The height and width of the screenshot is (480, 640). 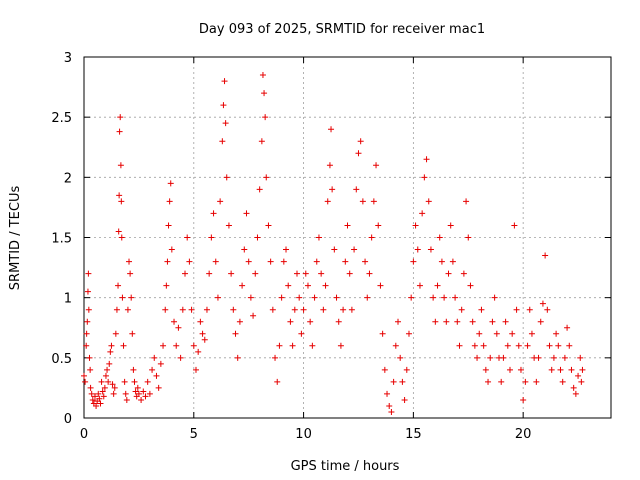 What do you see at coordinates (68, 419) in the screenshot?
I see `y-tick-label: 0` at bounding box center [68, 419].